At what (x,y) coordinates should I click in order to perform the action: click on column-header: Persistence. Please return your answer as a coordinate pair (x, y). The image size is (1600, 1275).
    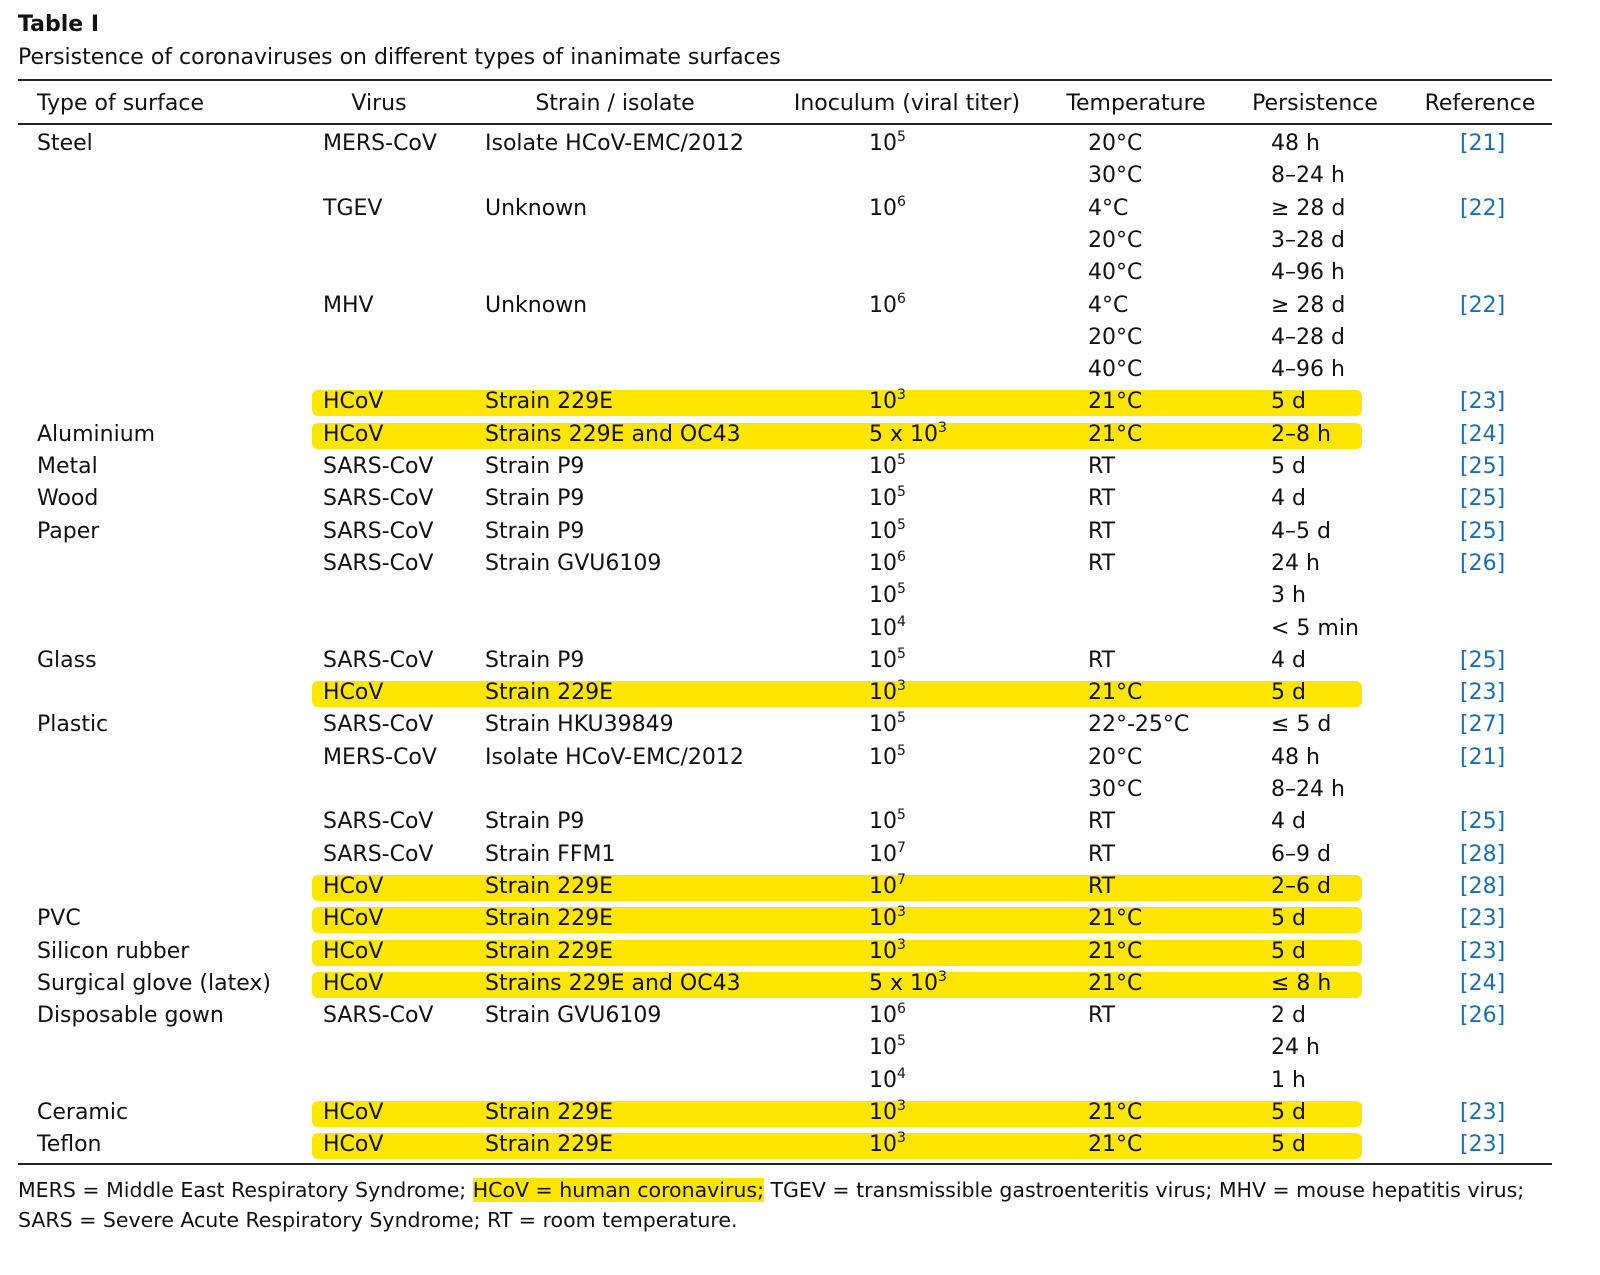
    Looking at the image, I should click on (1315, 103).